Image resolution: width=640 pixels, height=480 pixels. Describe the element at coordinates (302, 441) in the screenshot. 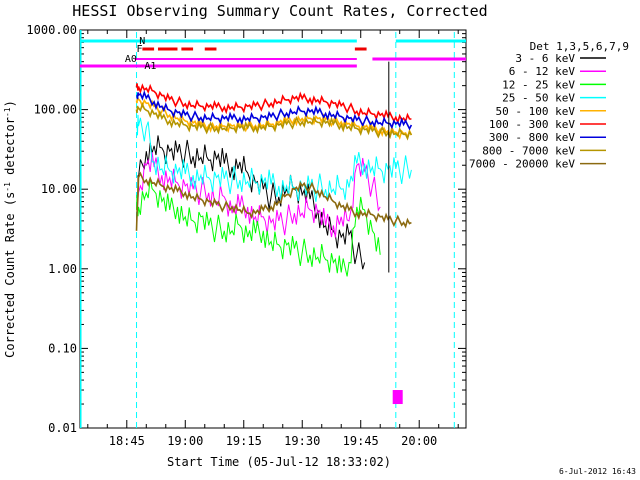

I see `x-tick-label: 19:30` at that location.